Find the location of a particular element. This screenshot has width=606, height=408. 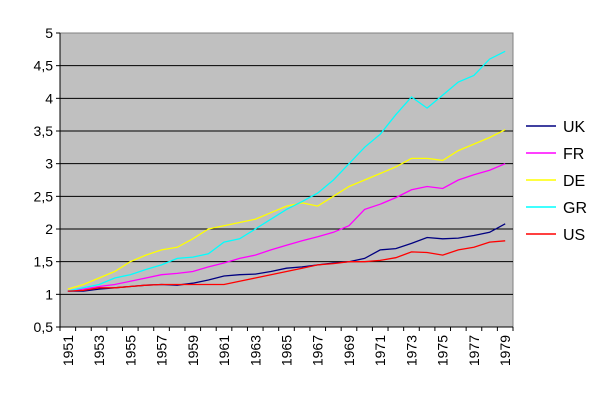

x-tick-label: 1977 is located at coordinates (474, 350).